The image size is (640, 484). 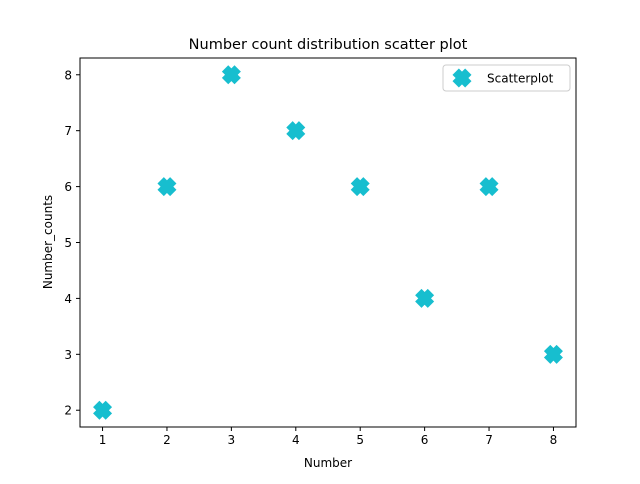 I want to click on x-tick-label: 8, so click(x=554, y=440).